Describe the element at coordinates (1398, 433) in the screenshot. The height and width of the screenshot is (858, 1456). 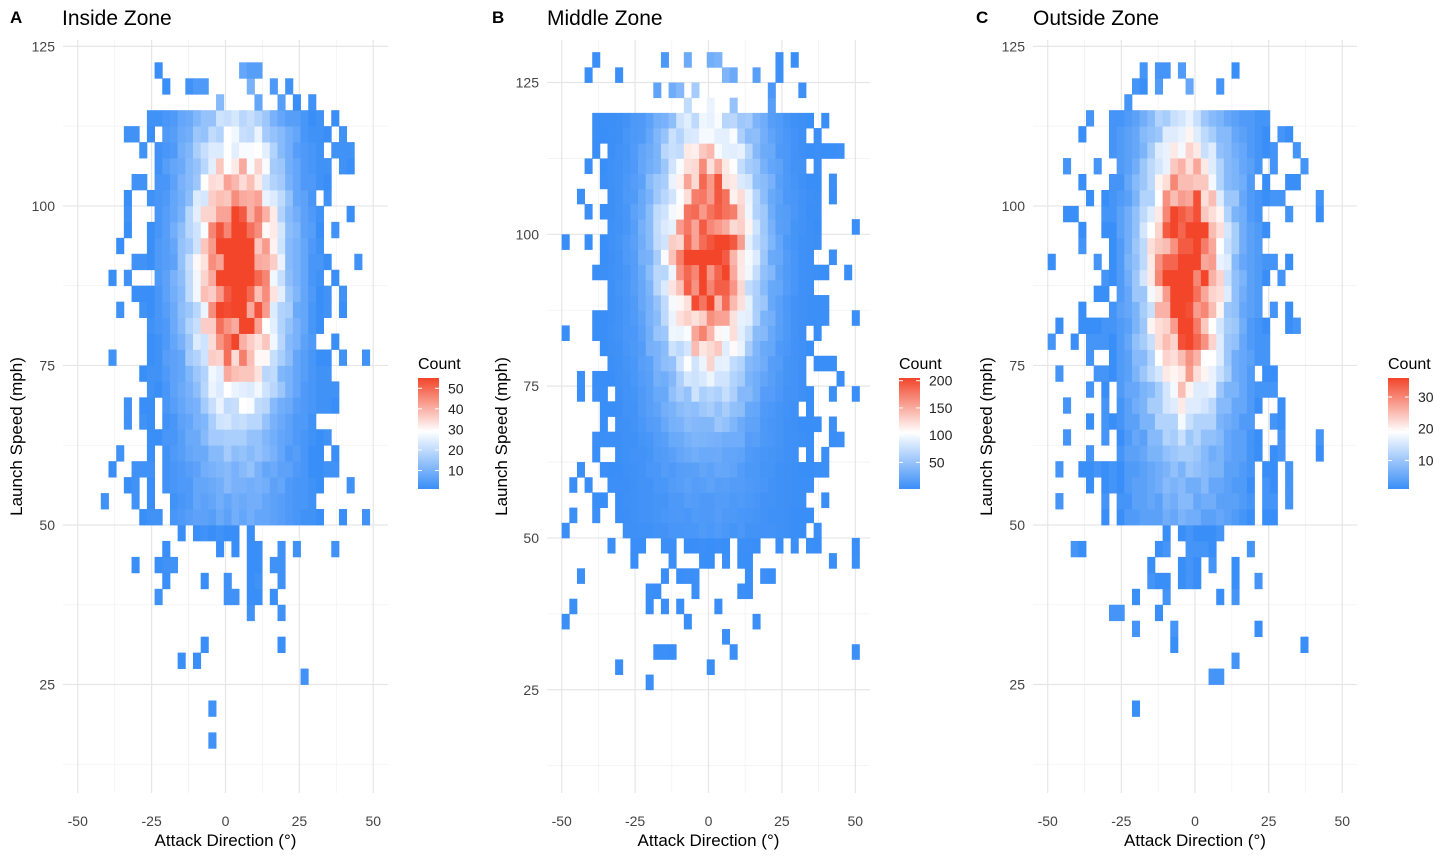
I see `legend-colorbar` at that location.